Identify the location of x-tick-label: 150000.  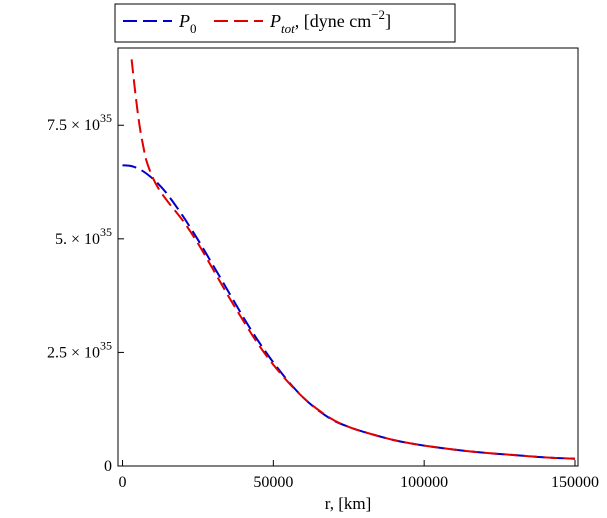
(575, 482).